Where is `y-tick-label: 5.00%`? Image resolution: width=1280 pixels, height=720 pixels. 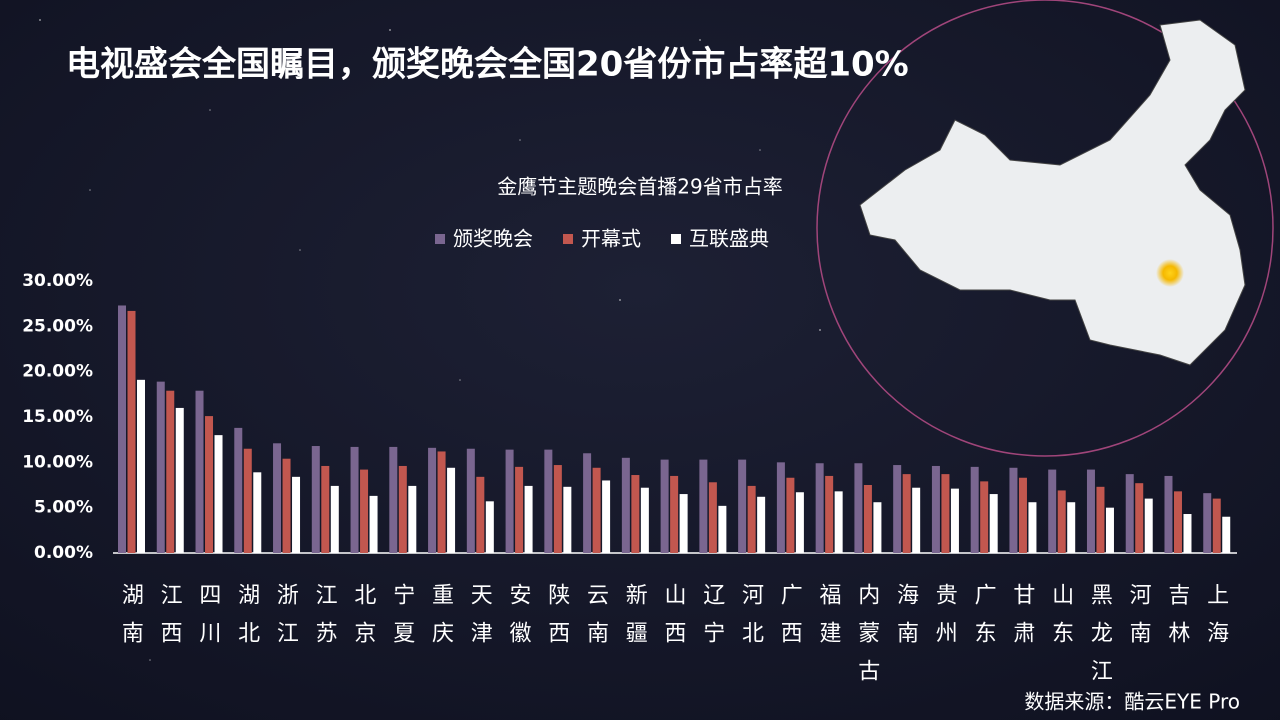
y-tick-label: 5.00% is located at coordinates (63, 508).